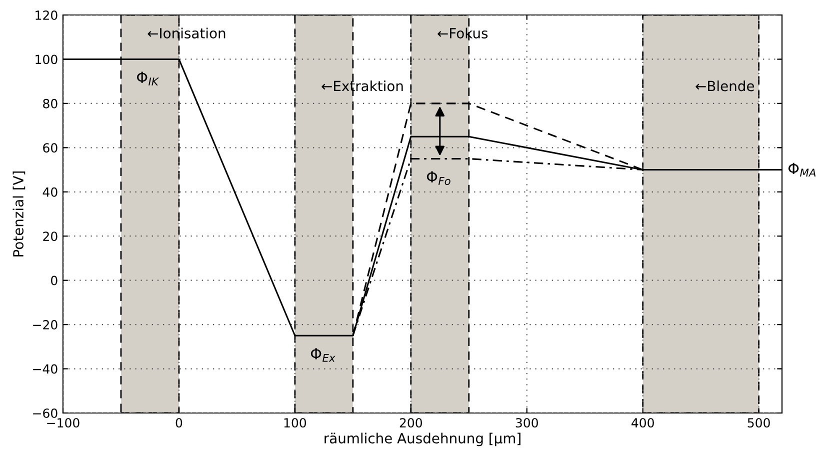 Image resolution: width=819 pixels, height=452 pixels. Describe the element at coordinates (759, 423) in the screenshot. I see `x-tick-label: 500` at that location.